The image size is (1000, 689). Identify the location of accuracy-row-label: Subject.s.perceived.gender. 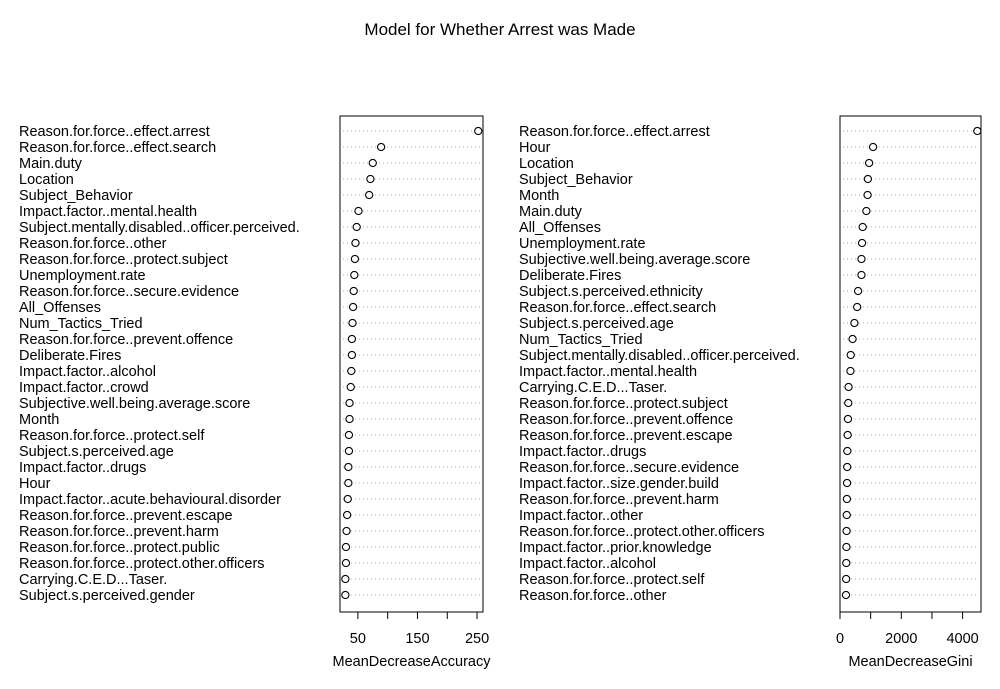
(107, 596).